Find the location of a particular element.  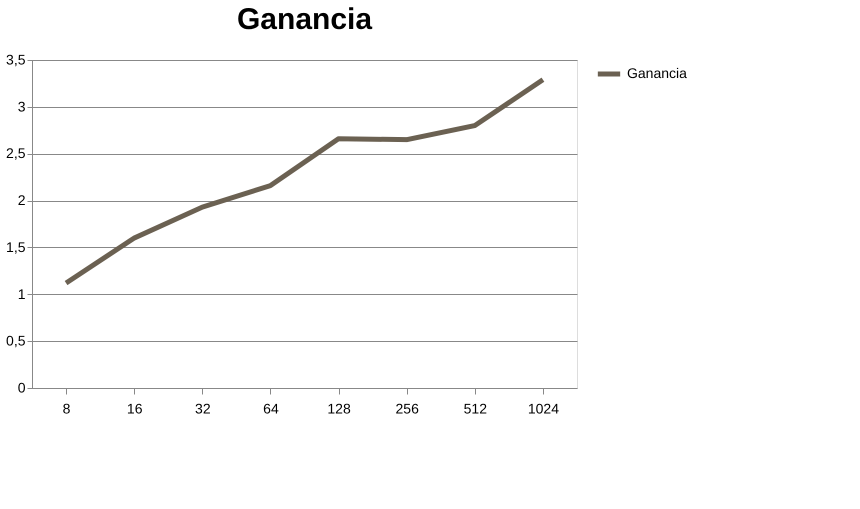

chart-title: Ganancia is located at coordinates (304, 19).